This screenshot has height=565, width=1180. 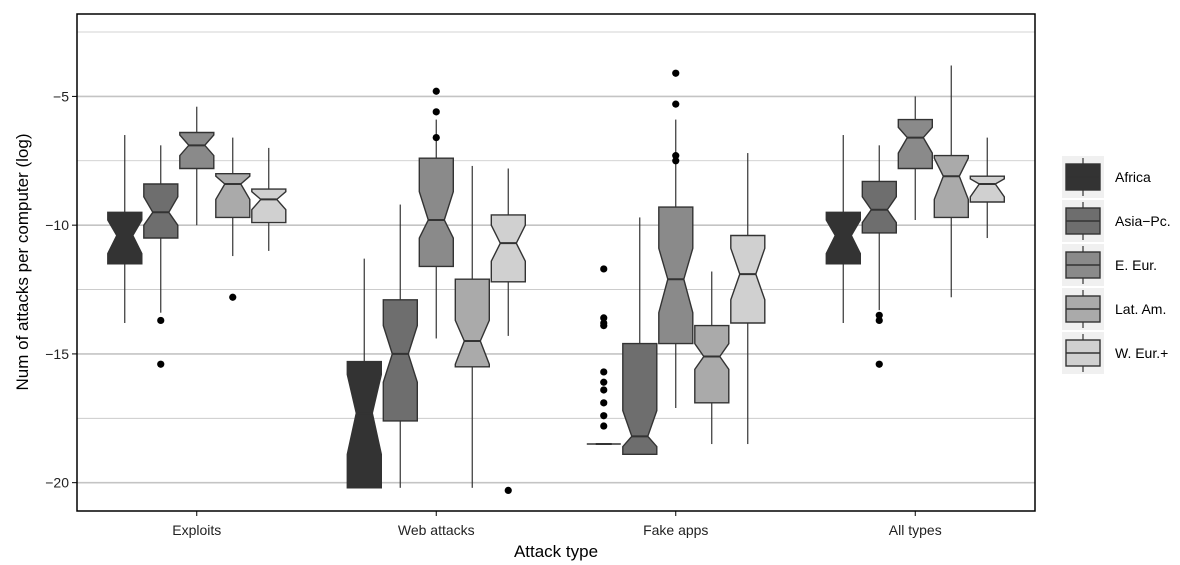 What do you see at coordinates (556, 551) in the screenshot?
I see `x-axis-title: Attack type` at bounding box center [556, 551].